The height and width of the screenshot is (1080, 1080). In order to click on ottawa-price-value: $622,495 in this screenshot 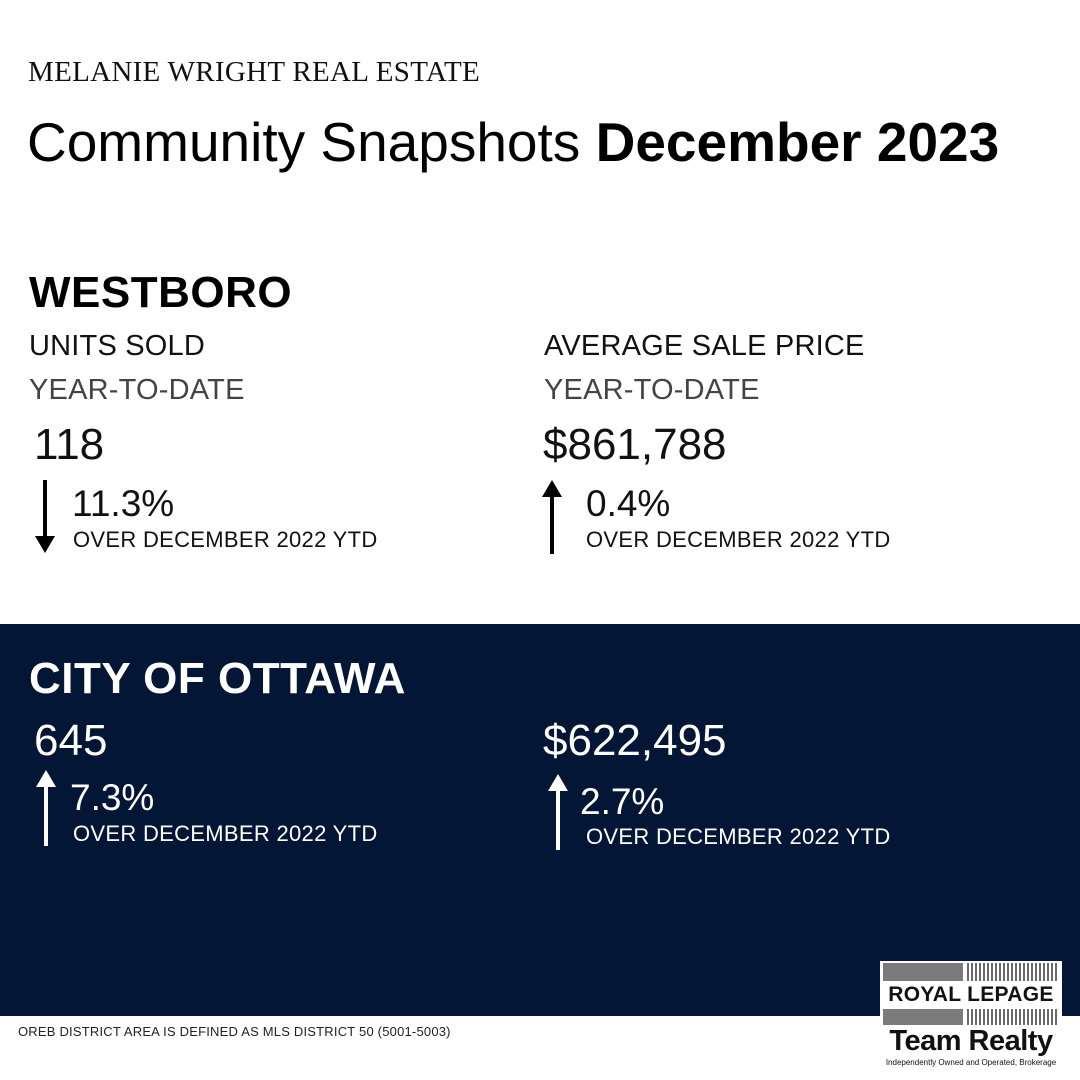, I will do `click(635, 740)`.